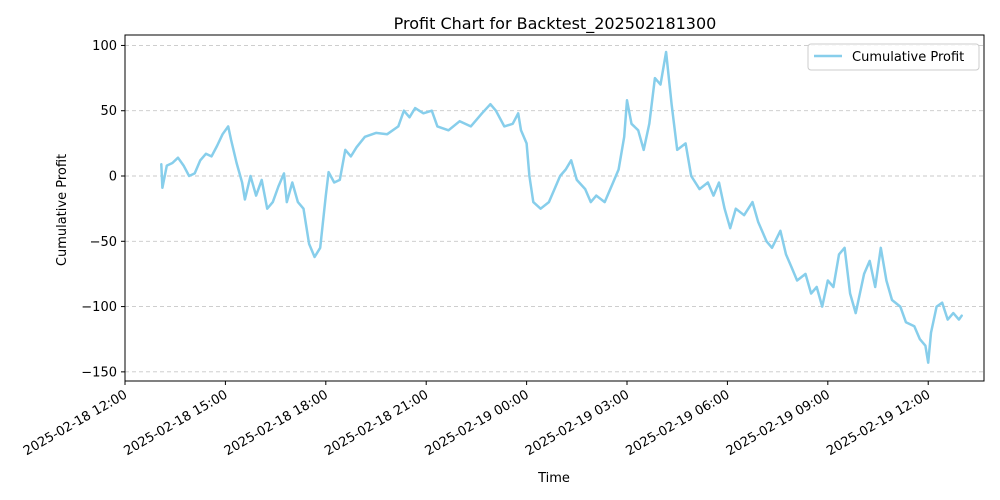 Image resolution: width=1000 pixels, height=500 pixels. I want to click on y-tick-label: 100, so click(104, 46).